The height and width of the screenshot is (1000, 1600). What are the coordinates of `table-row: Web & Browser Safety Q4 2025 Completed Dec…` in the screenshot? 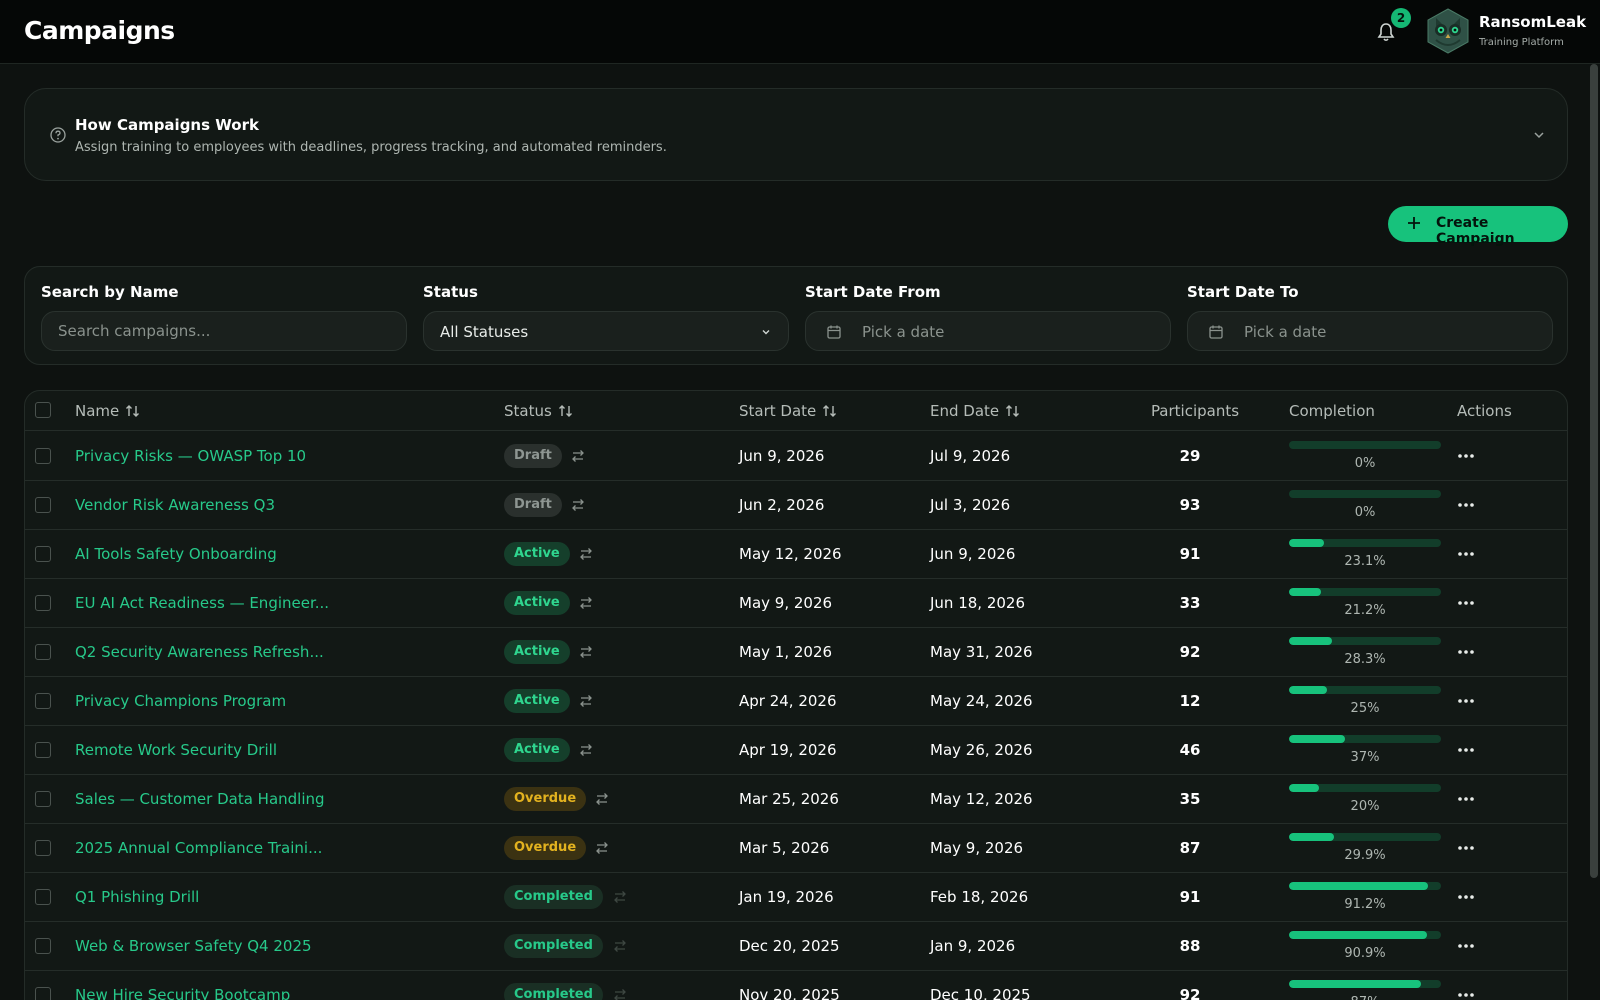 It's located at (796, 946).